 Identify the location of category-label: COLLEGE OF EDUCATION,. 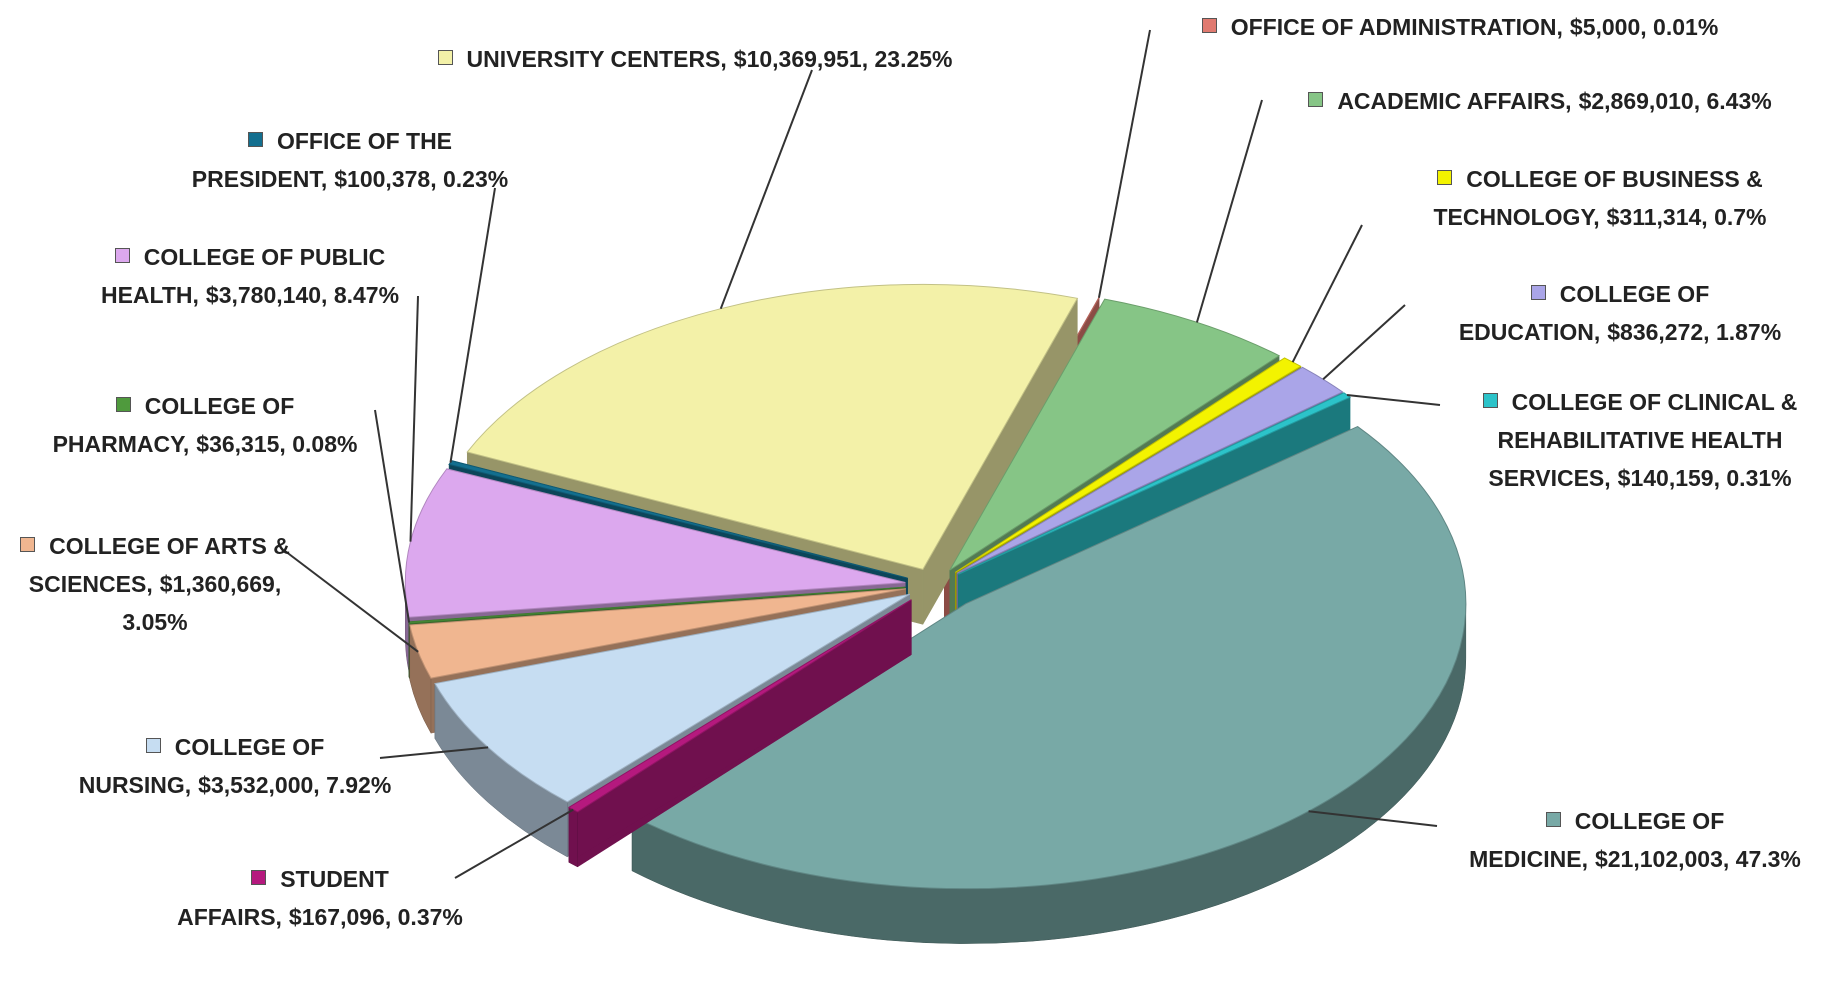
(1584, 313).